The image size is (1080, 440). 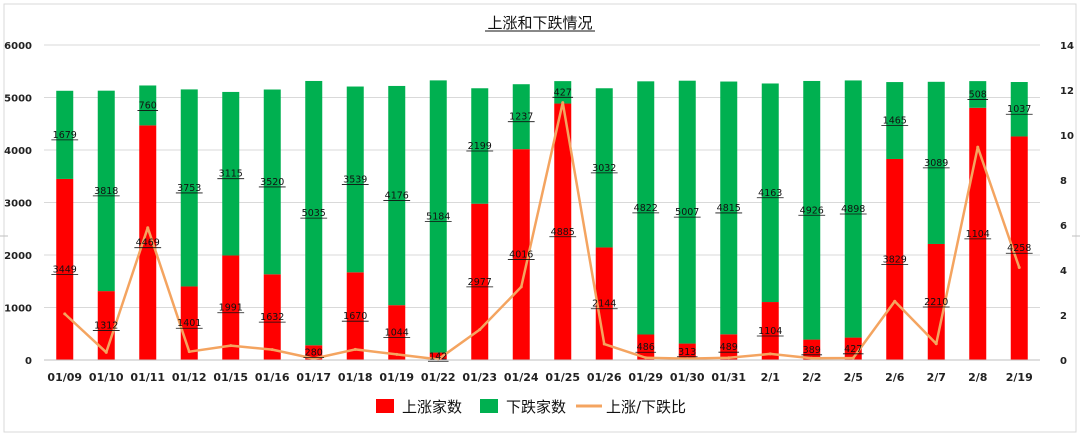 I want to click on data-label-down: 3089, so click(x=936, y=163).